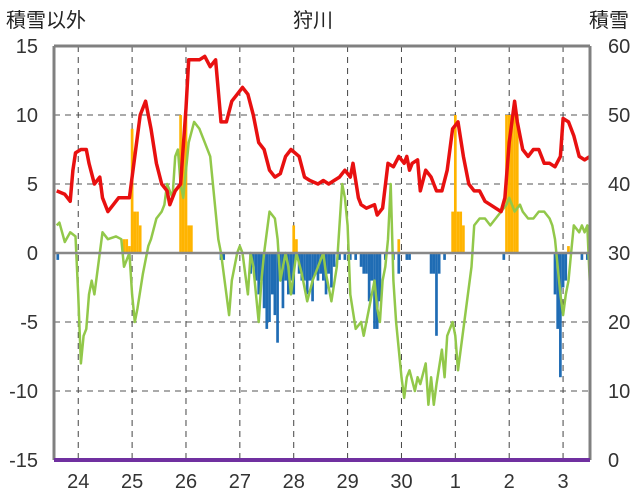 This screenshot has height=501, width=636. What do you see at coordinates (294, 482) in the screenshot?
I see `x-tick-label: 28` at bounding box center [294, 482].